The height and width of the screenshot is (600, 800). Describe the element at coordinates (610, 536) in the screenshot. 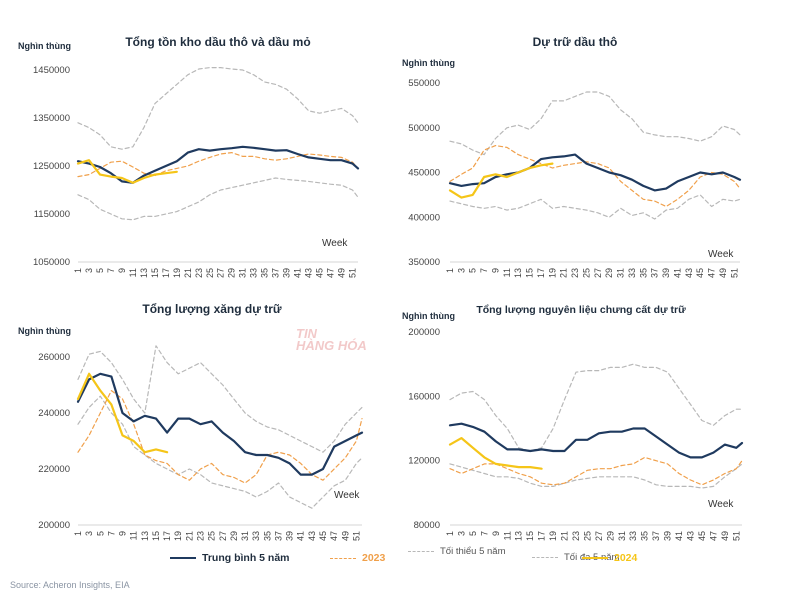

I see `x-tick-label: 29` at that location.